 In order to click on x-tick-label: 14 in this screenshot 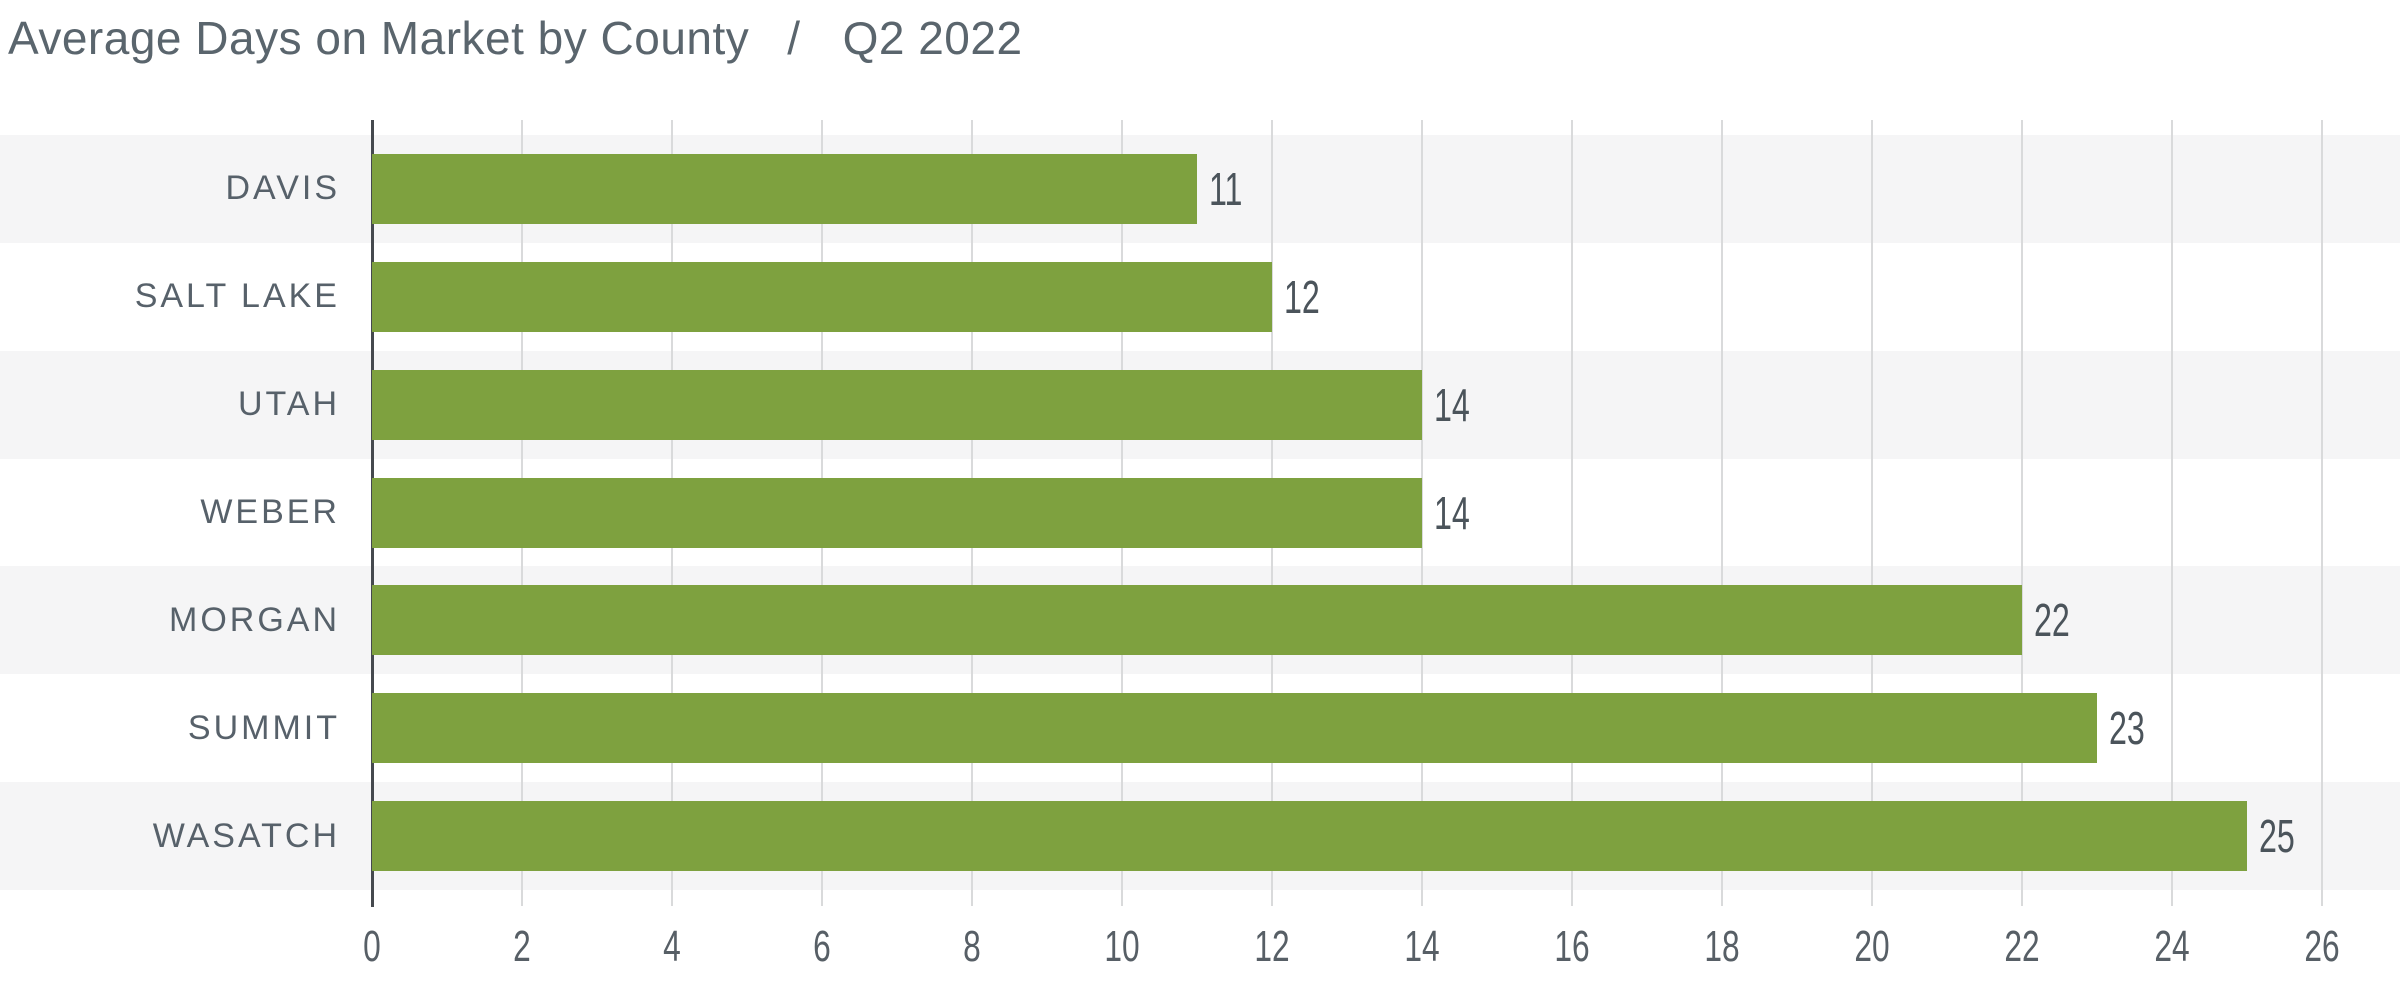, I will do `click(1422, 946)`.